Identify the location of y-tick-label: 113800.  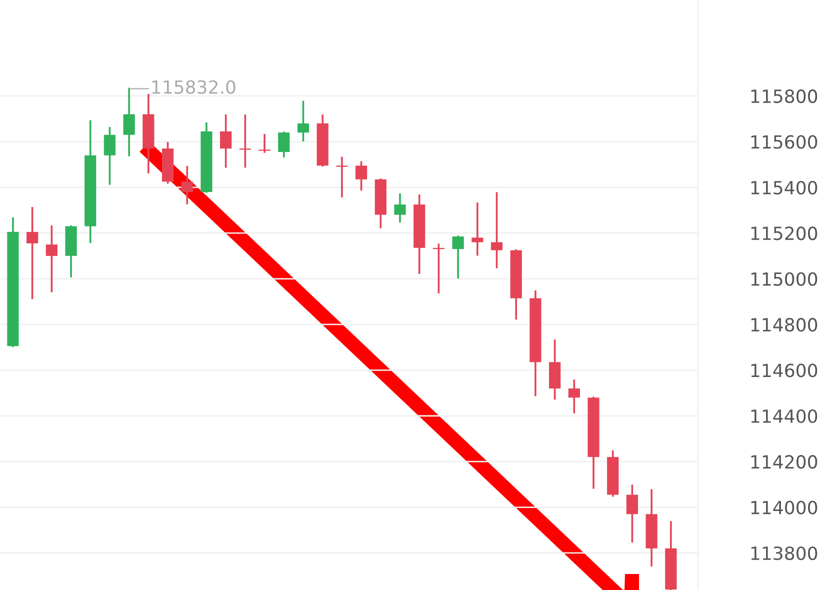
(784, 553).